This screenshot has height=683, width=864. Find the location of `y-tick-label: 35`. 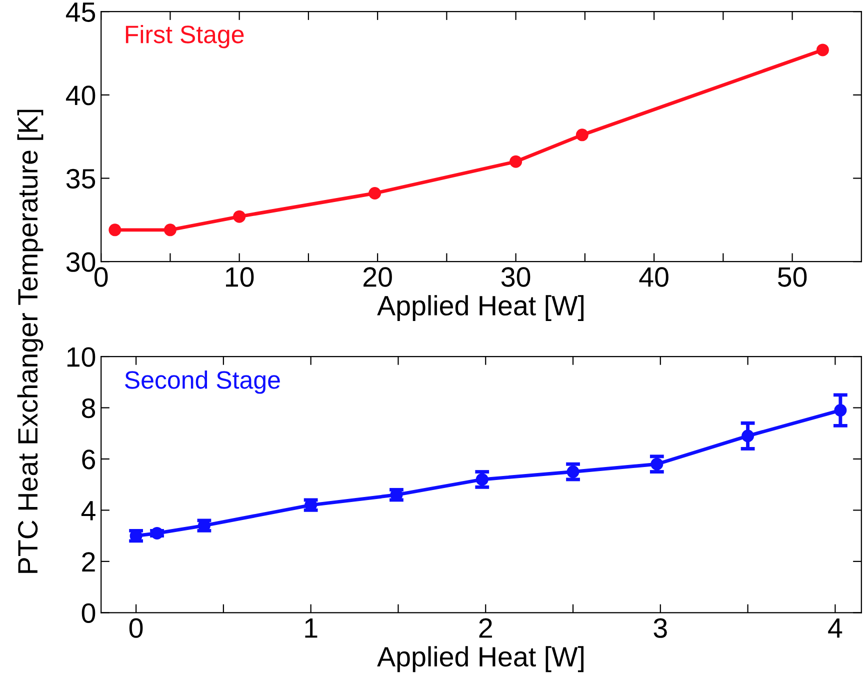

y-tick-label: 35 is located at coordinates (81, 178).